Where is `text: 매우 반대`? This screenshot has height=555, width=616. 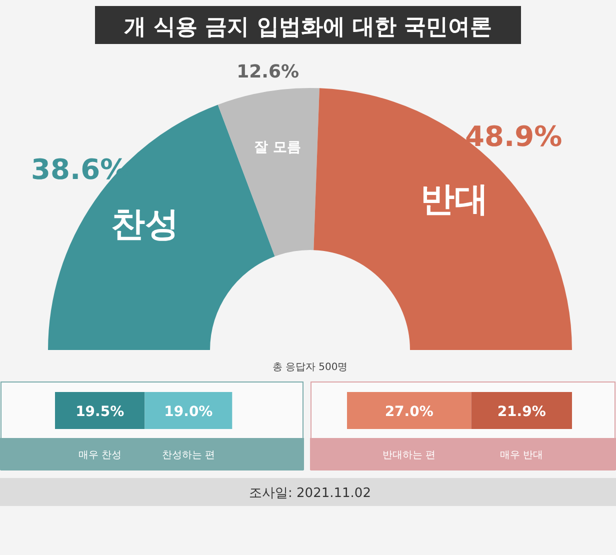
text: 매우 반대 is located at coordinates (522, 455).